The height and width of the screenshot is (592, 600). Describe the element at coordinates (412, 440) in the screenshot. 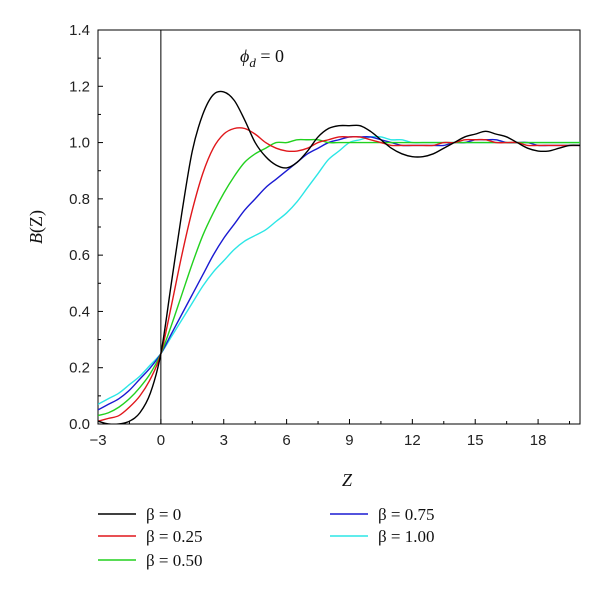

I see `x-tick-label: 12` at that location.